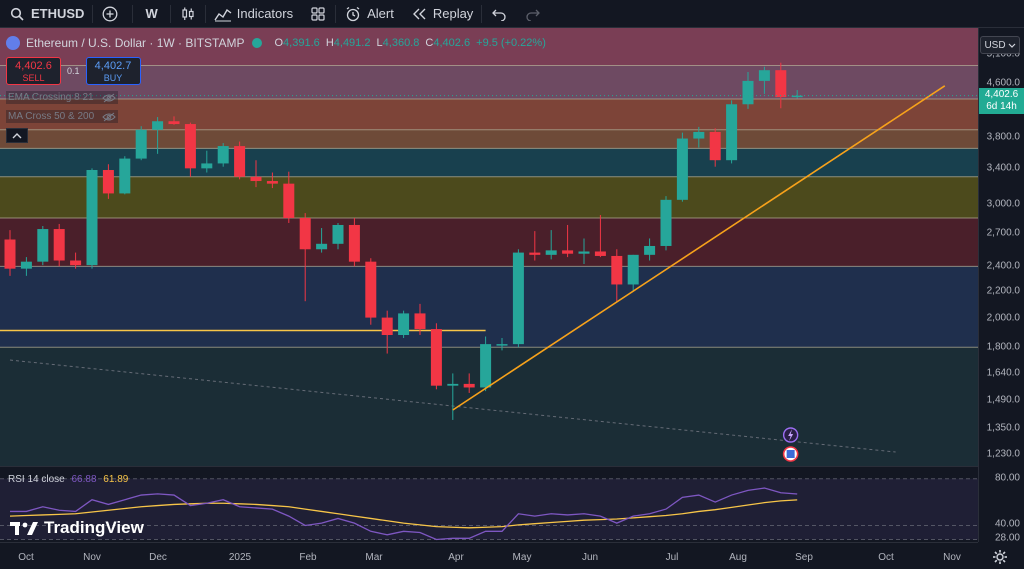 The height and width of the screenshot is (569, 1024). What do you see at coordinates (1003, 266) in the screenshot?
I see `price-tick-label: 2,400.0` at bounding box center [1003, 266].